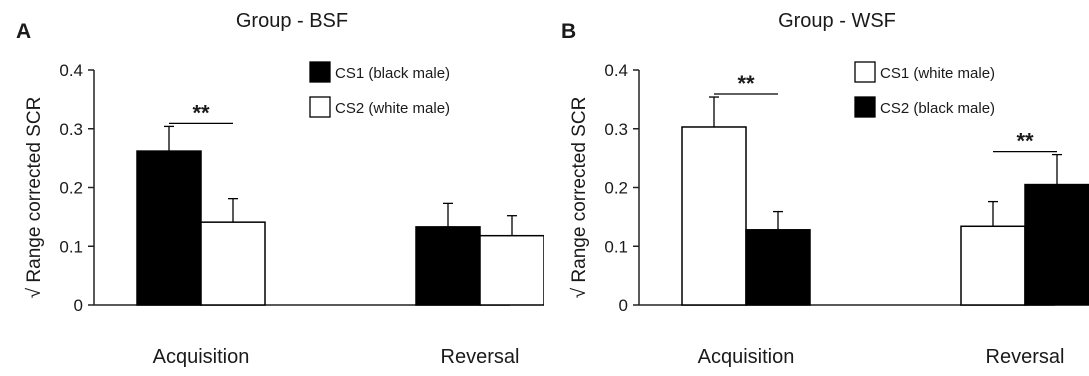 The height and width of the screenshot is (376, 1089). What do you see at coordinates (993, 265) in the screenshot?
I see `bar-b-s1-reversal` at bounding box center [993, 265].